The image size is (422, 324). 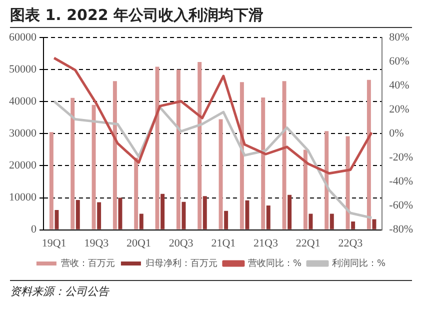 I want to click on y2-tick-label: -20%, so click(x=401, y=158).